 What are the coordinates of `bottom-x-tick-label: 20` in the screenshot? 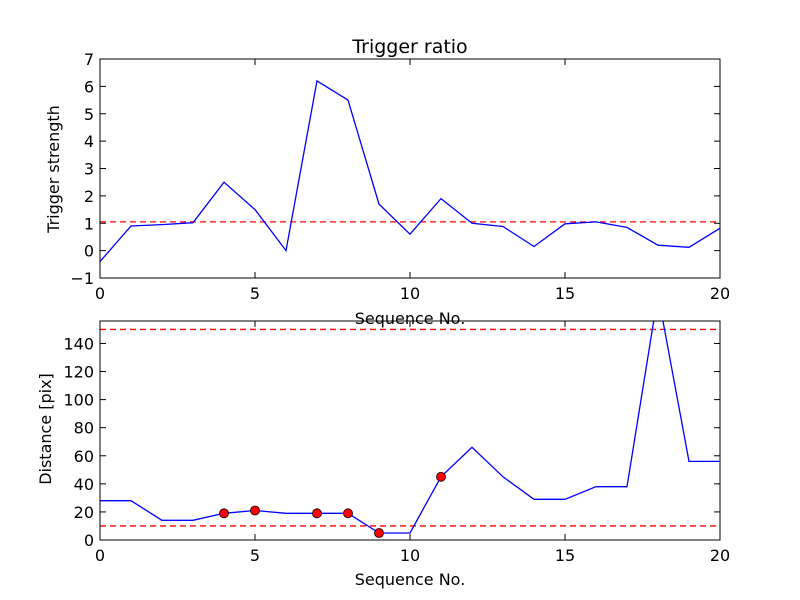 It's located at (720, 555).